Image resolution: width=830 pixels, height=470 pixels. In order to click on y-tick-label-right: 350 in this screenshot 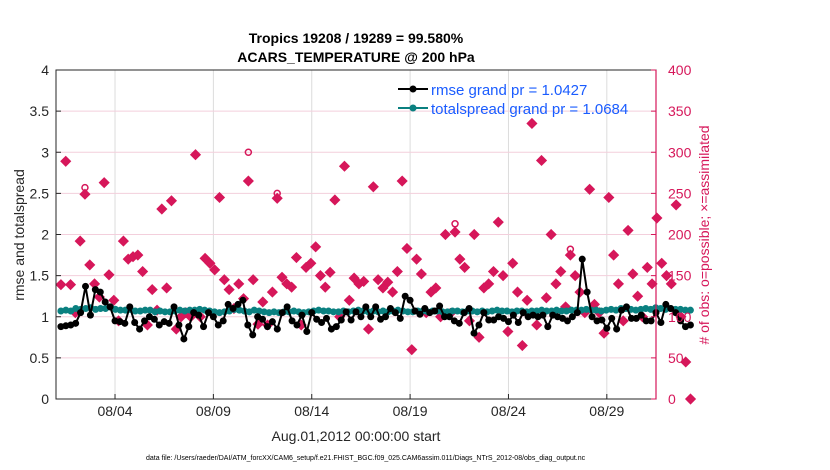, I will do `click(680, 111)`.